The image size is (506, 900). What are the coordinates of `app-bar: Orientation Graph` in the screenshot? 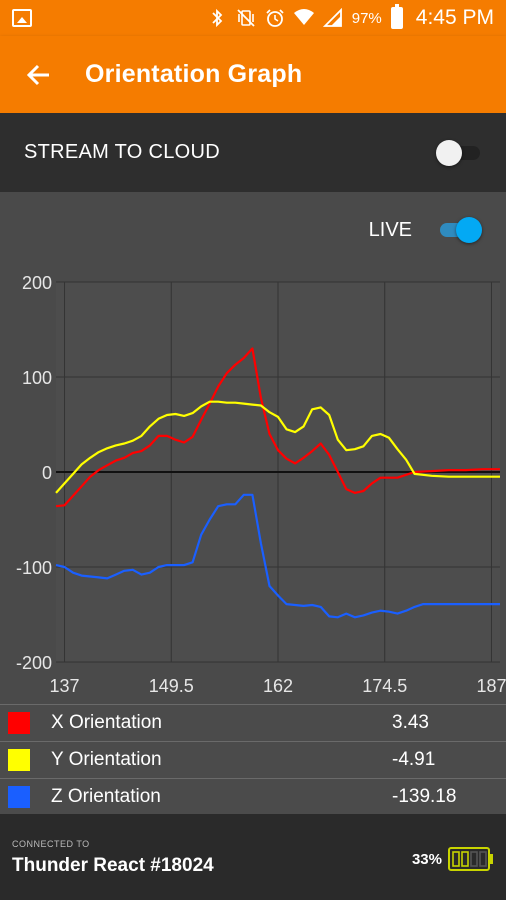 It's located at (253, 74).